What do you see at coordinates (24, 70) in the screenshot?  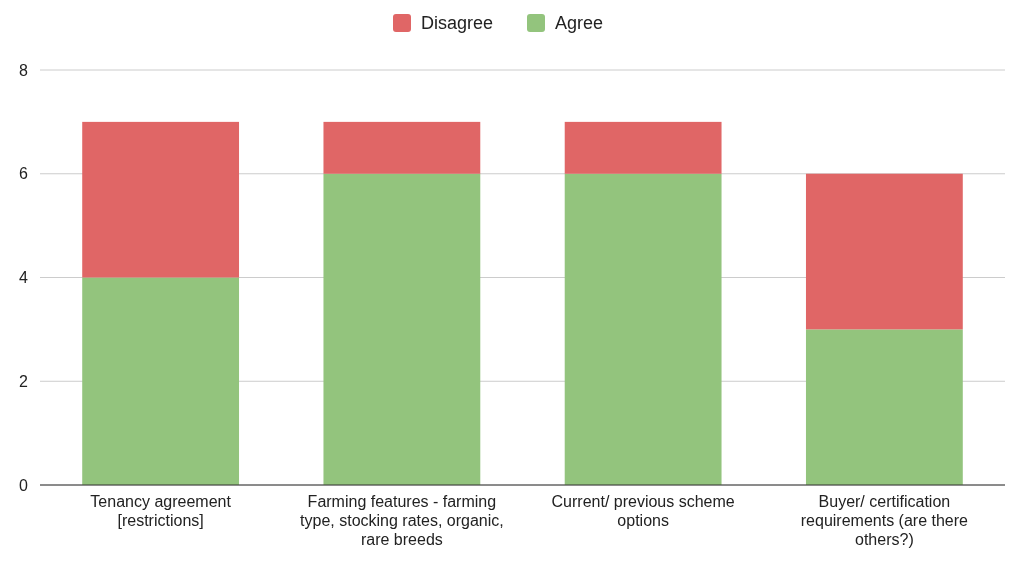 I see `y-tick-label: 8` at bounding box center [24, 70].